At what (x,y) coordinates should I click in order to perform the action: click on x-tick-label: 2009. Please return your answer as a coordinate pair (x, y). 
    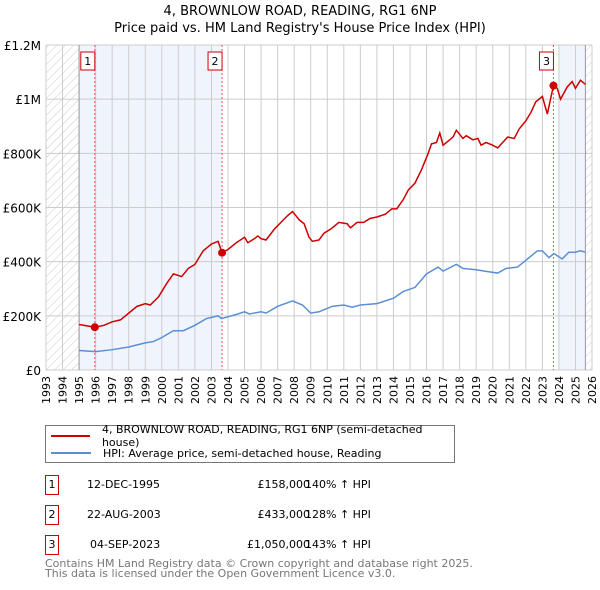
    Looking at the image, I should click on (311, 390).